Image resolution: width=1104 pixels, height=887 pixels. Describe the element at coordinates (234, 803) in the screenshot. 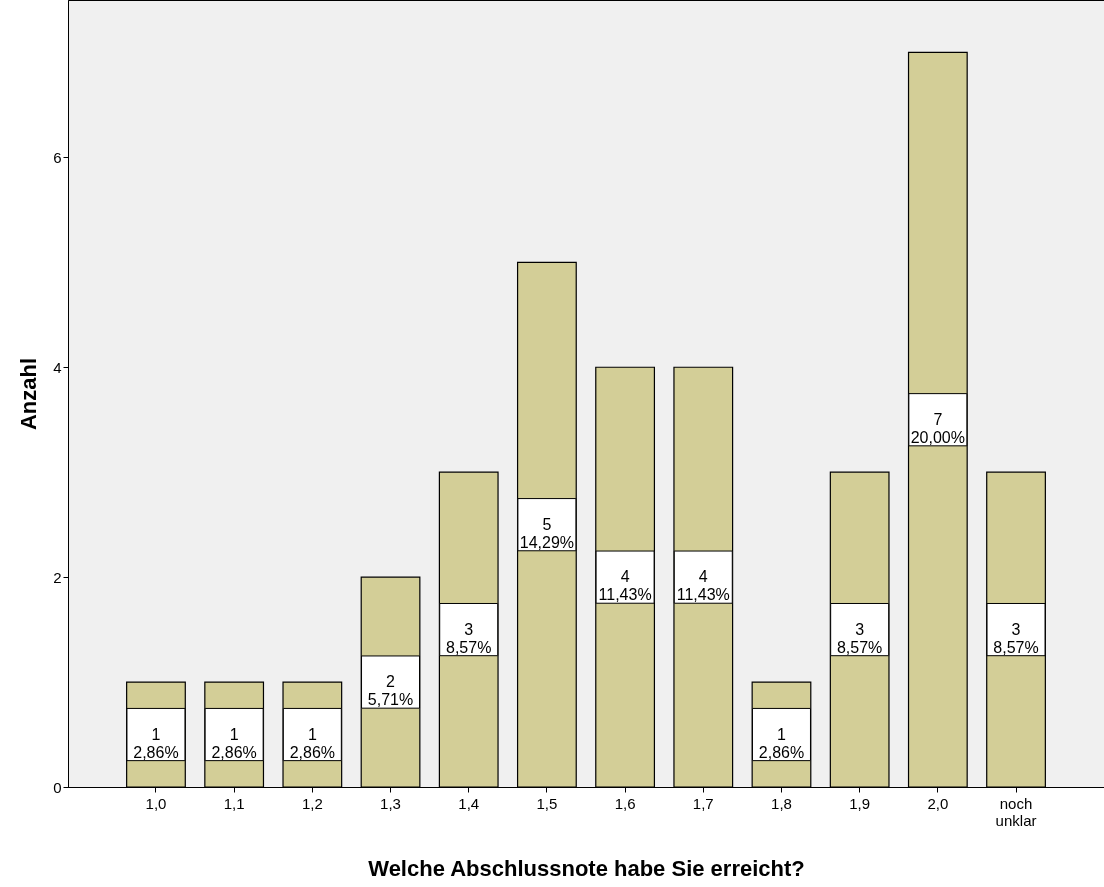

I see `x-tick-label: 1,1` at that location.